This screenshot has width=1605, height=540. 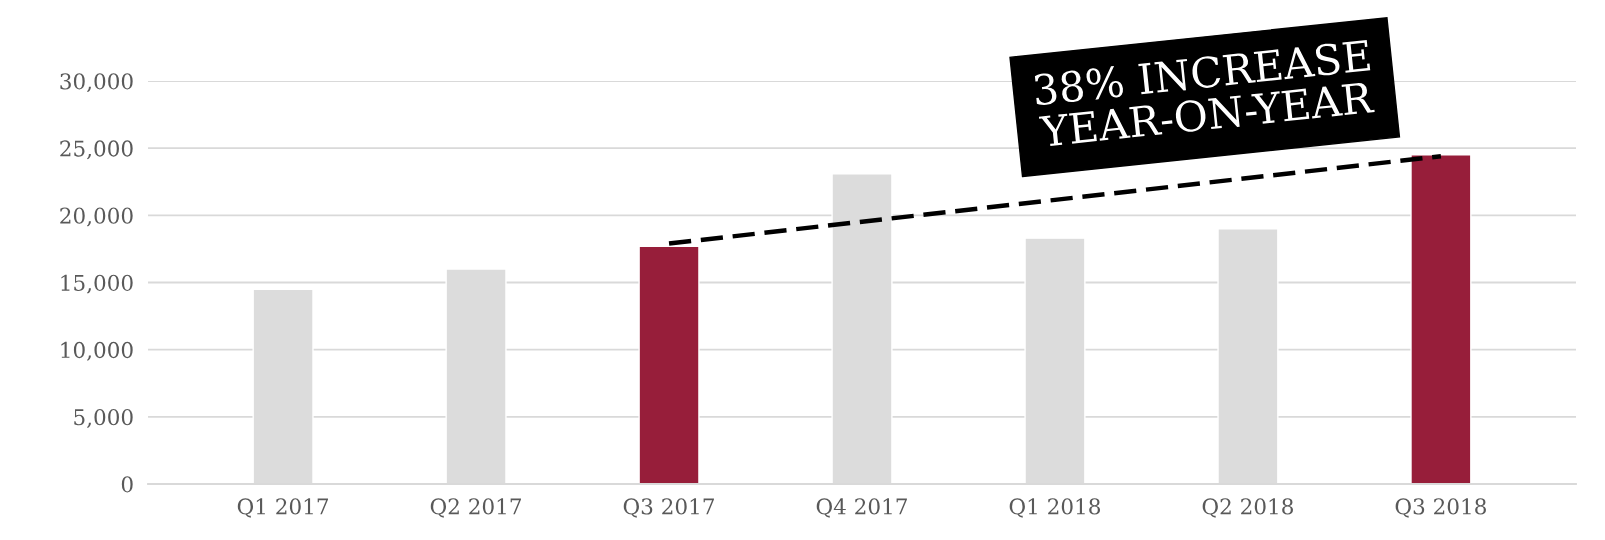 I want to click on y-tick-label: 15,000, so click(x=97, y=284).